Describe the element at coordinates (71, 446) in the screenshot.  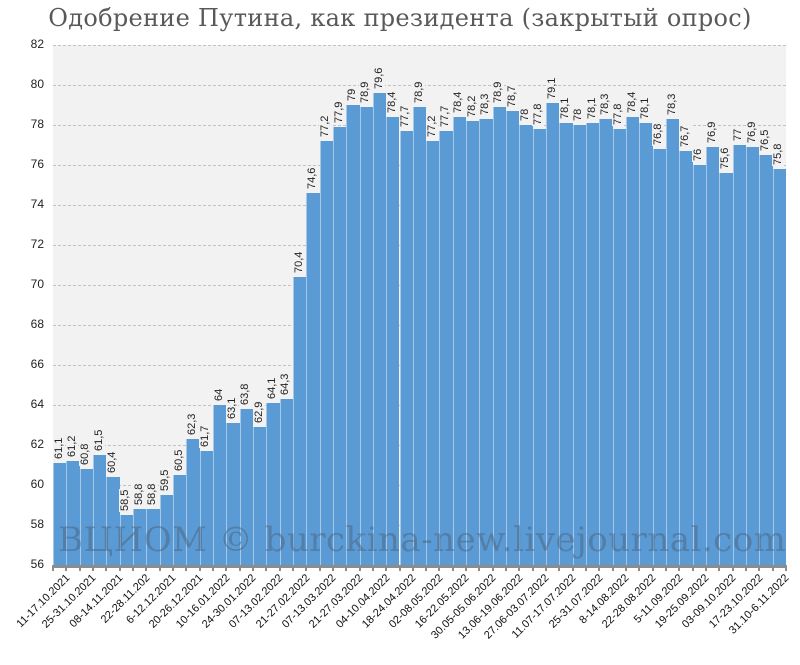
I see `bar-value-label: 61,2` at that location.